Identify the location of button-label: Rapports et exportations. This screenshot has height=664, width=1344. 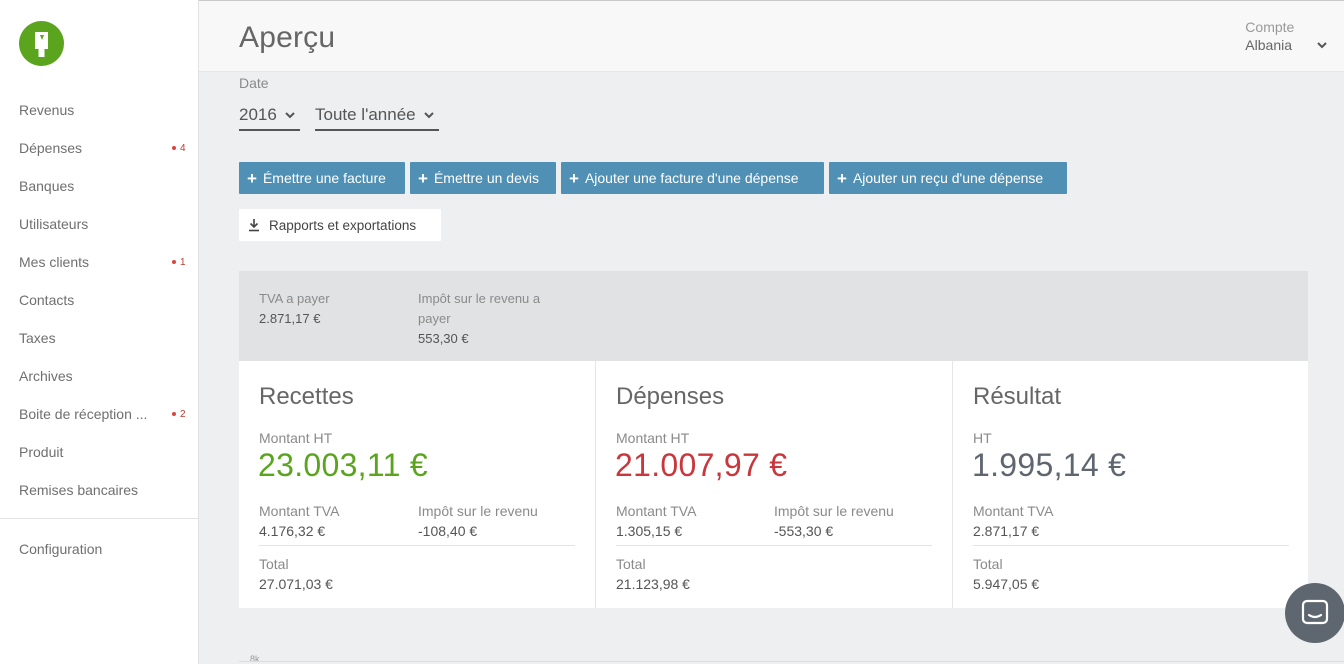
(343, 225).